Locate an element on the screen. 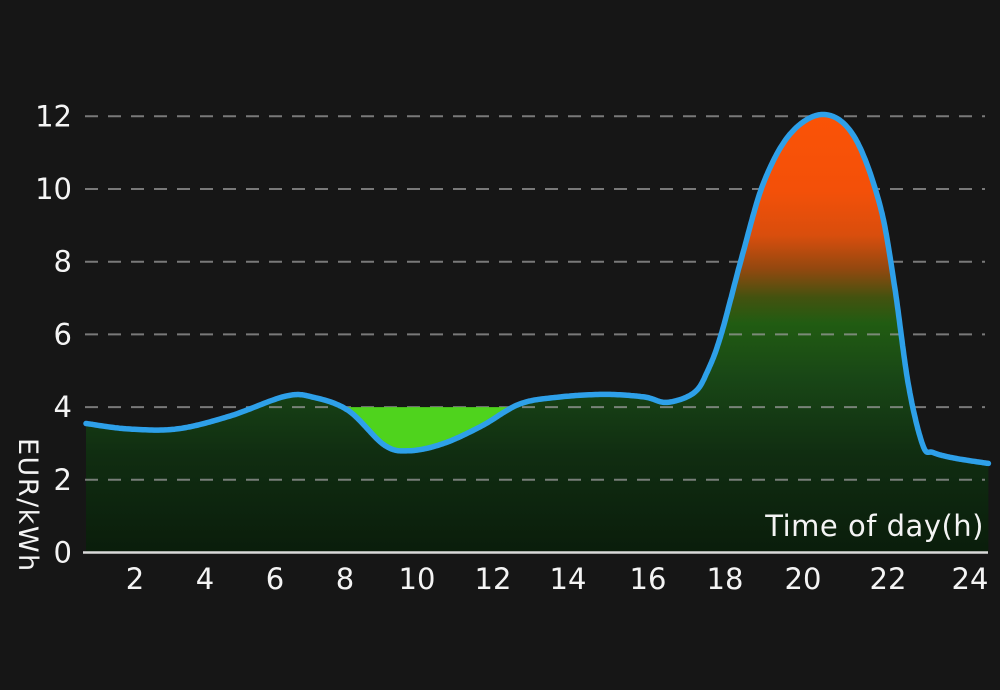  y-tick-label-6: 6 is located at coordinates (63, 334).